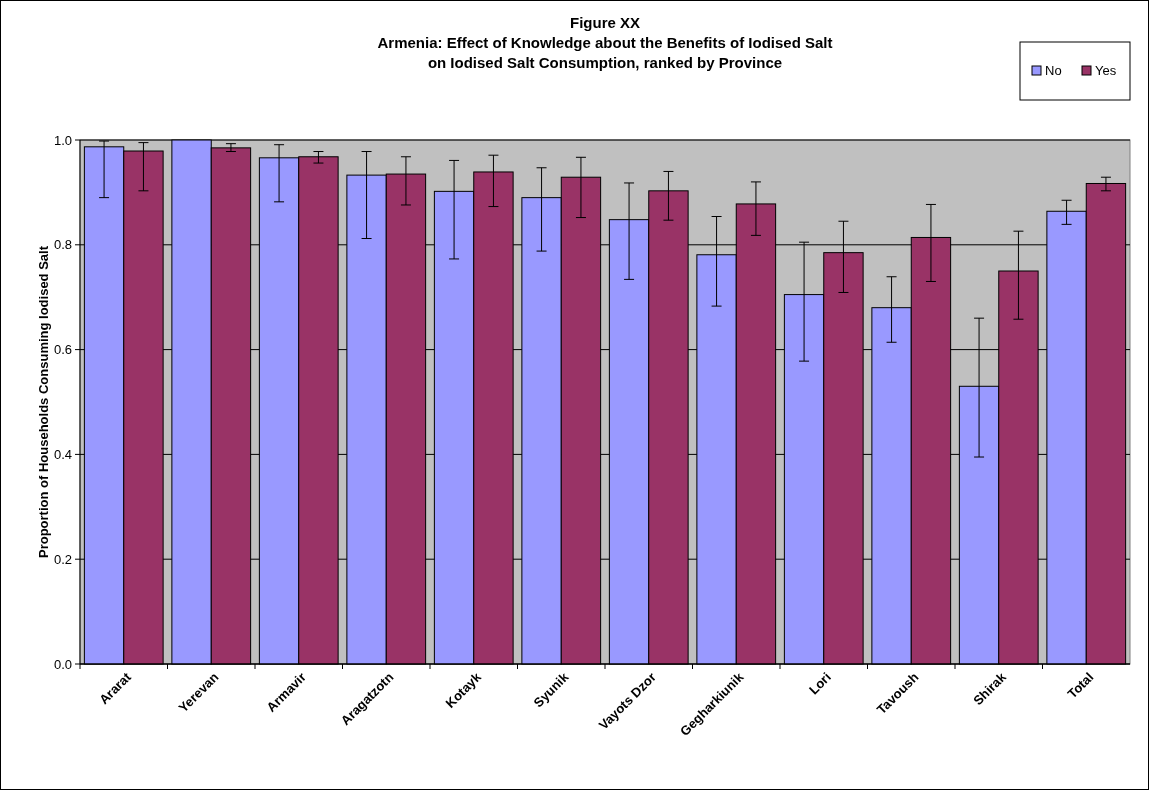 This screenshot has height=790, width=1149. I want to click on y-axis-title: Proportion of Households Consuming Iodised Salt, so click(43, 401).